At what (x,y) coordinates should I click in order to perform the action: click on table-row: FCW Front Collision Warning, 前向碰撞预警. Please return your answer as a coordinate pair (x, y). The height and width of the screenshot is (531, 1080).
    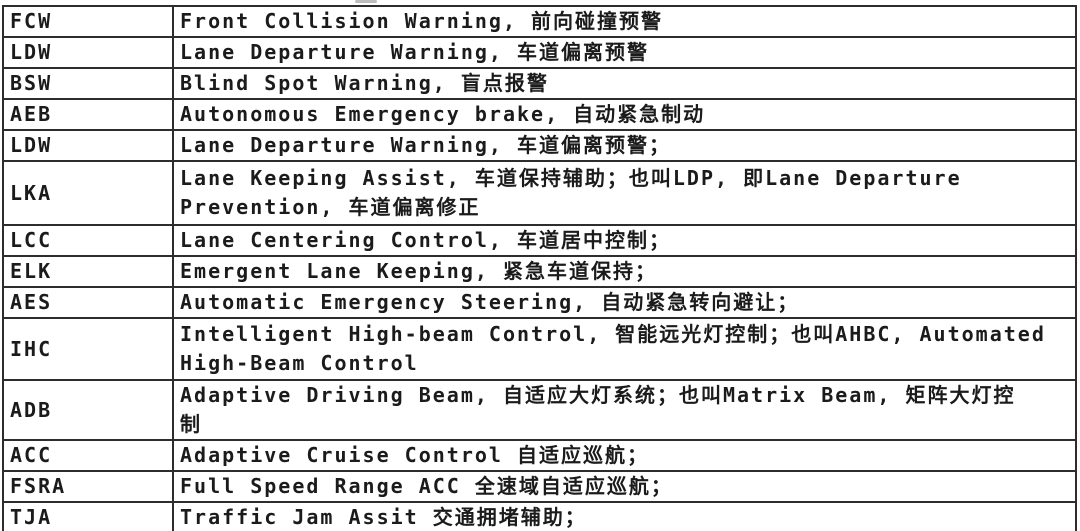
    Looking at the image, I should click on (539, 21).